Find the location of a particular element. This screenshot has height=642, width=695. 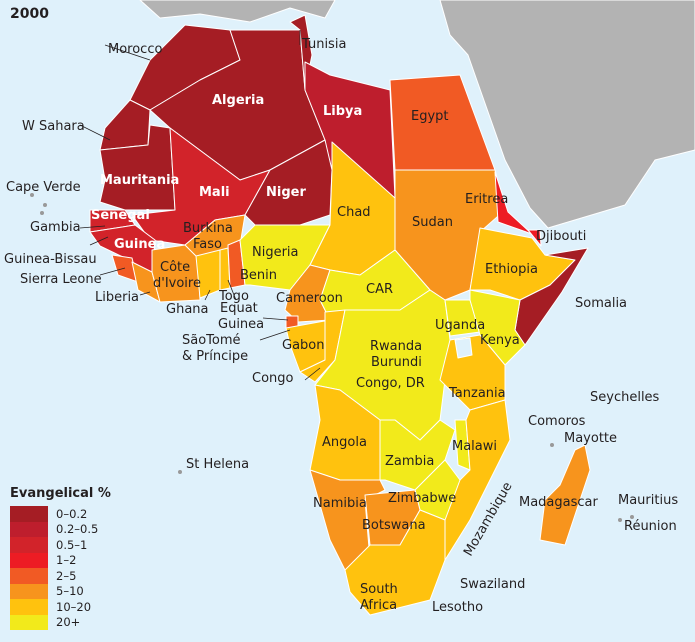

label-algeria: Algeria is located at coordinates (238, 100).